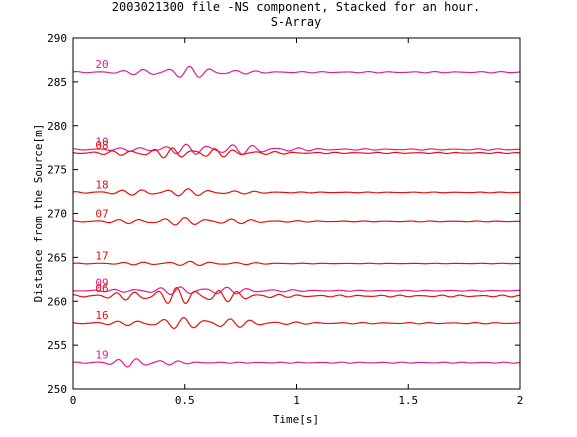  What do you see at coordinates (101, 141) in the screenshot?
I see `trace-label-10: 10` at bounding box center [101, 141].